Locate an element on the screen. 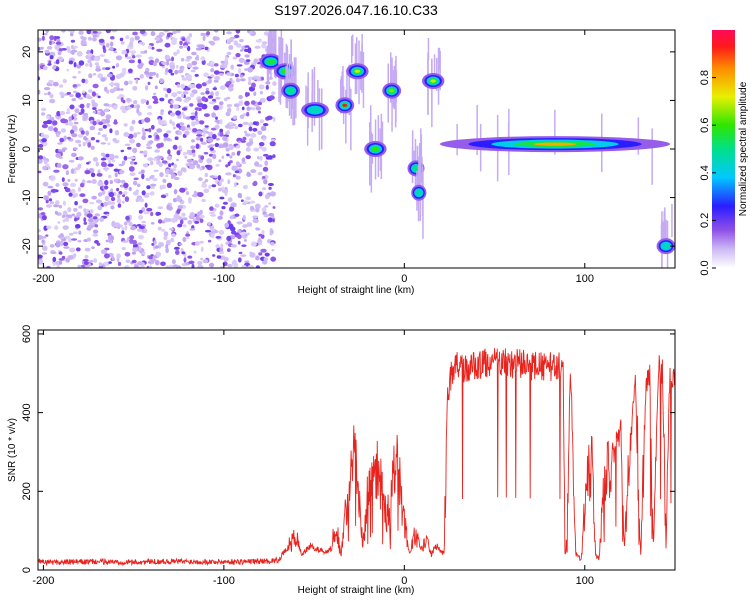 This screenshot has width=750, height=605. snr-y-axis-label: SNR (10 * v/v) is located at coordinates (12, 450).